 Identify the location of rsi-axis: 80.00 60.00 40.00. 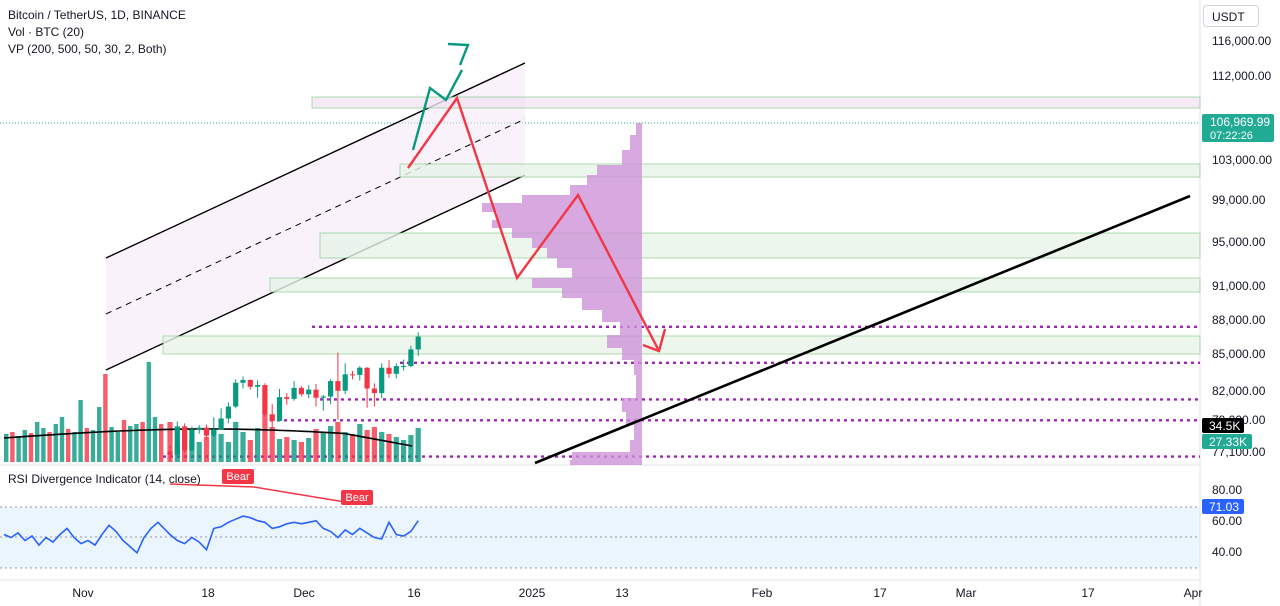
(1227, 521).